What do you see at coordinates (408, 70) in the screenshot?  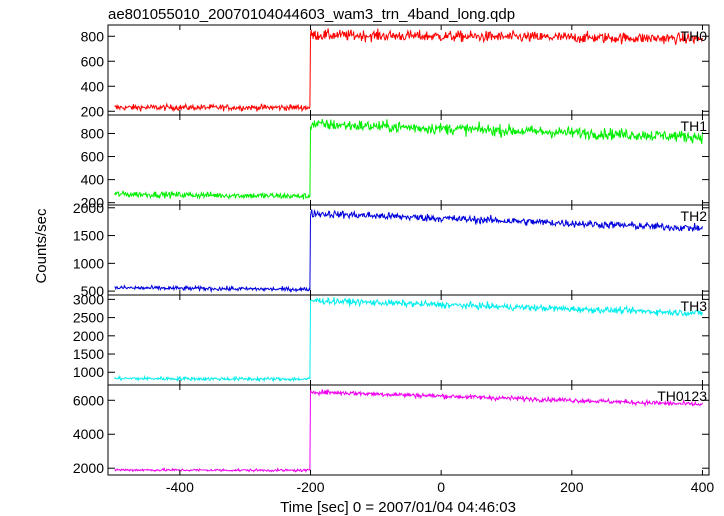 I see `series-line-th0` at bounding box center [408, 70].